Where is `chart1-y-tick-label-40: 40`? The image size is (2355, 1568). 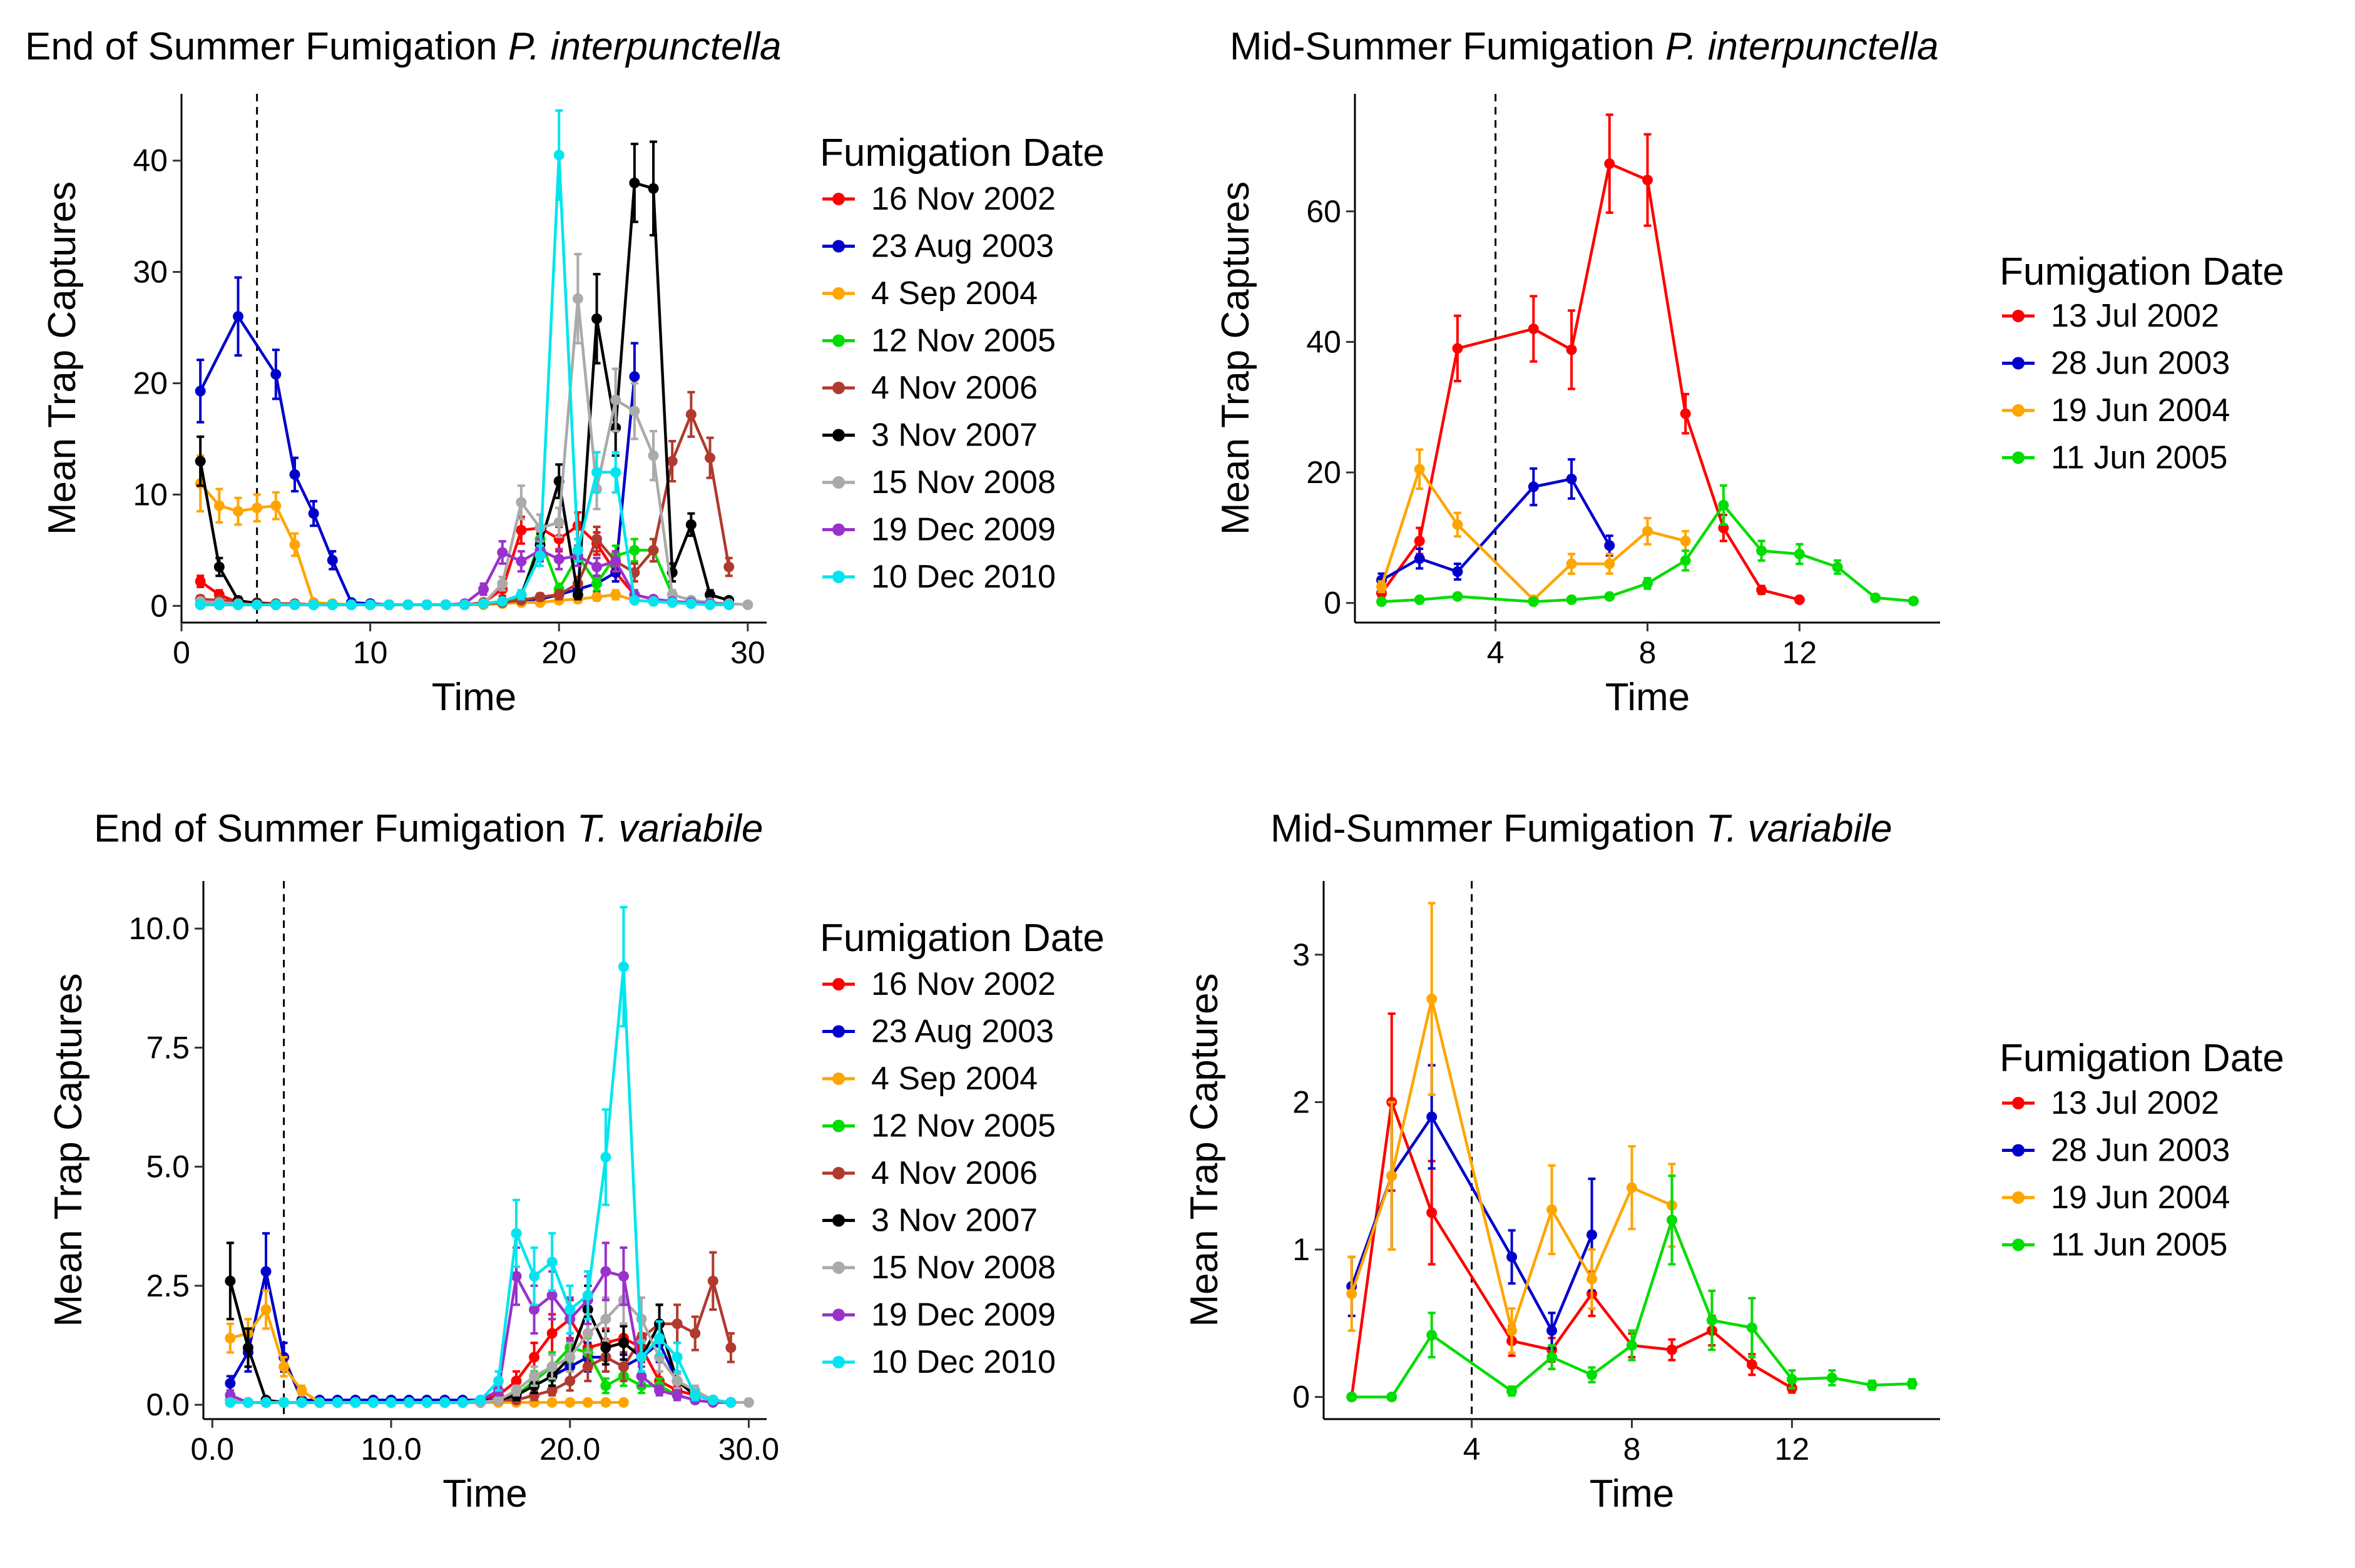 chart1-y-tick-label-40: 40 is located at coordinates (150, 161).